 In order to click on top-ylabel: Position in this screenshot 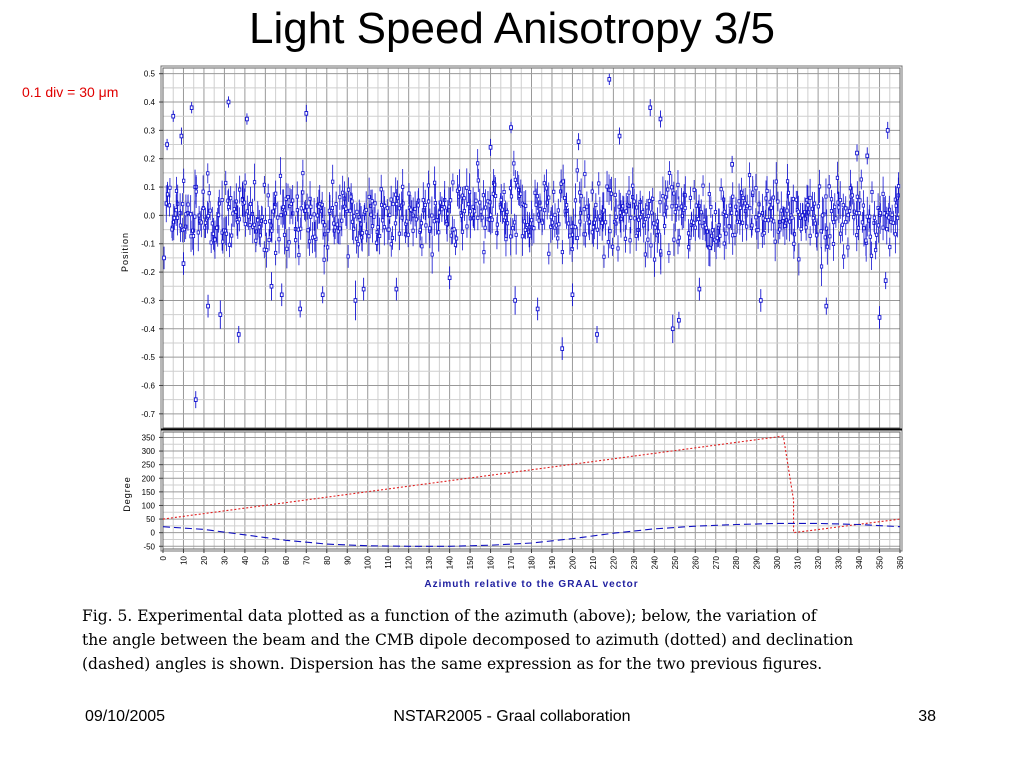, I will do `click(125, 252)`.